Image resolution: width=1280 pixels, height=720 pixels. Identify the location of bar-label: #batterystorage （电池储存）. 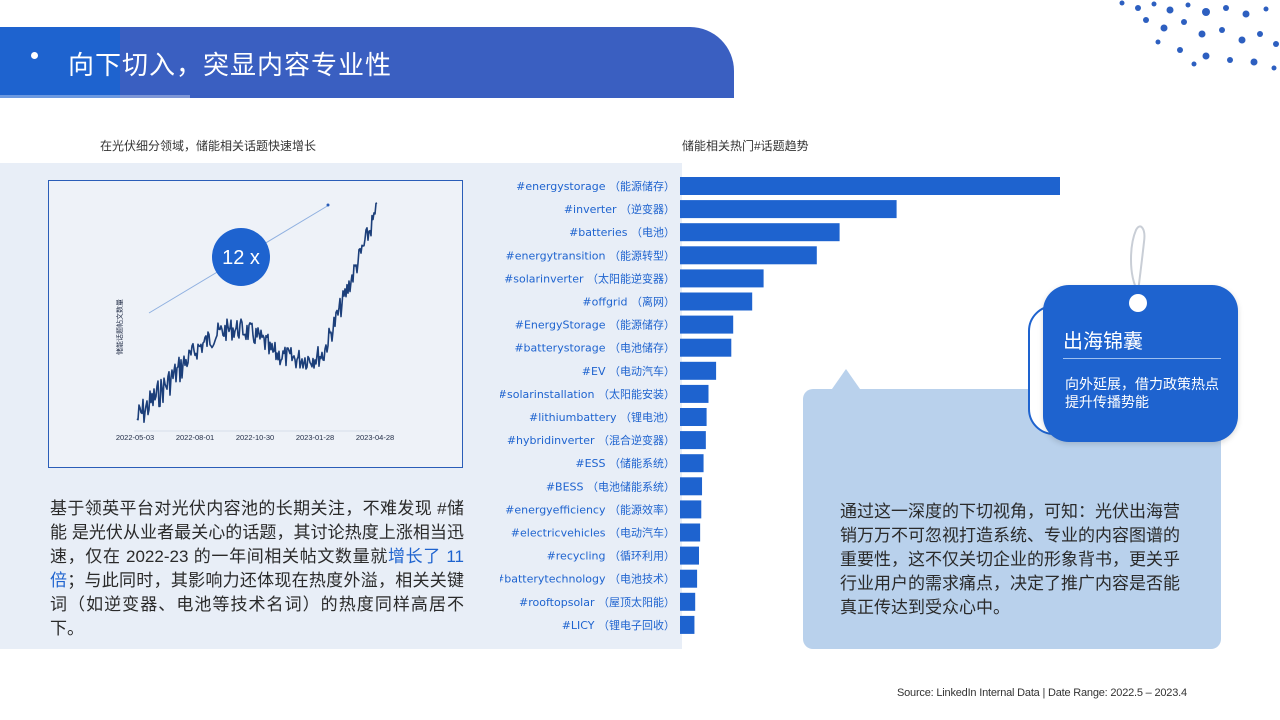
(594, 348).